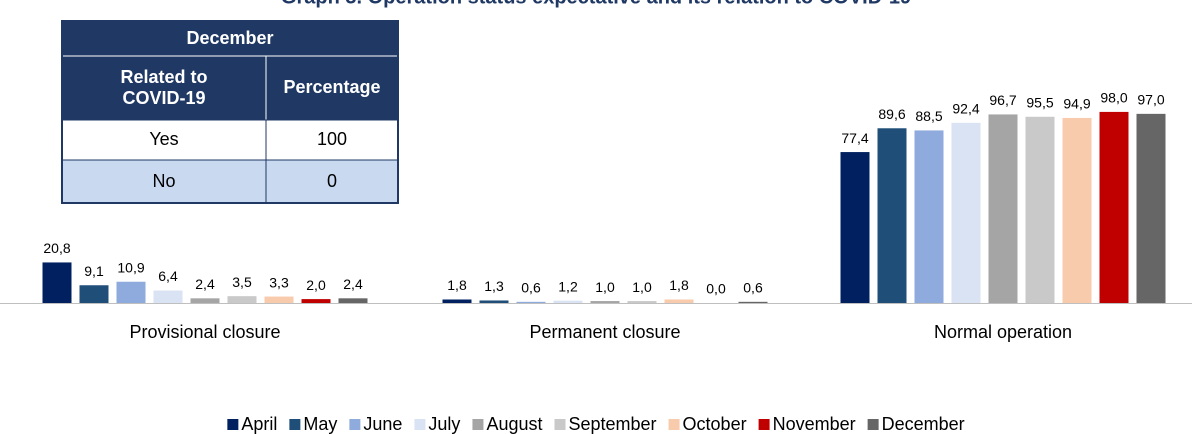  What do you see at coordinates (259, 424) in the screenshot?
I see `legend-label: April` at bounding box center [259, 424].